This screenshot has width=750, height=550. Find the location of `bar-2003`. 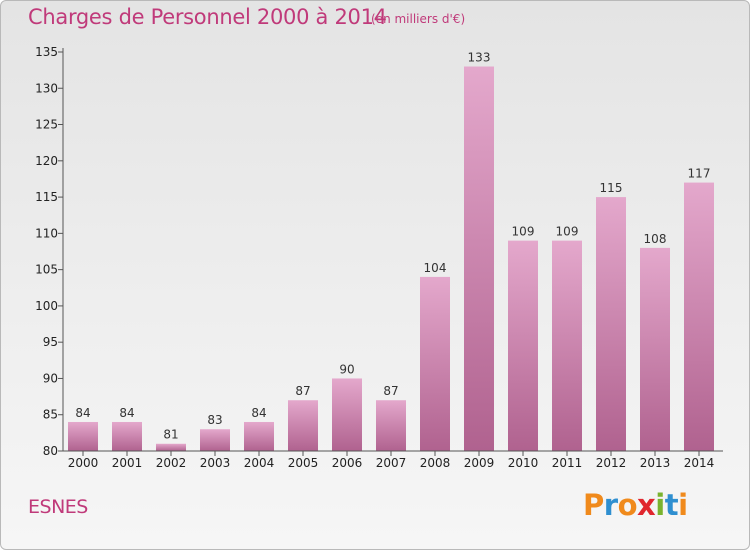

bar-2003 is located at coordinates (215, 440).